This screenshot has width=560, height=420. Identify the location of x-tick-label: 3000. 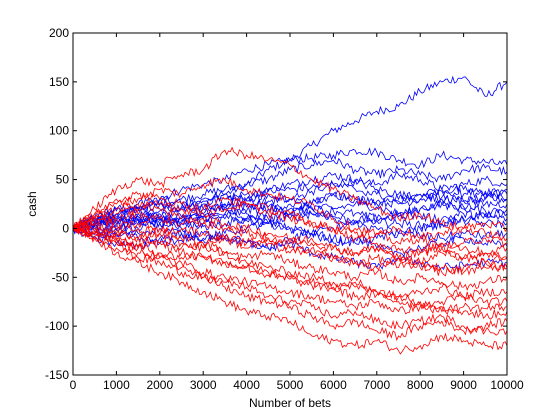
(203, 385).